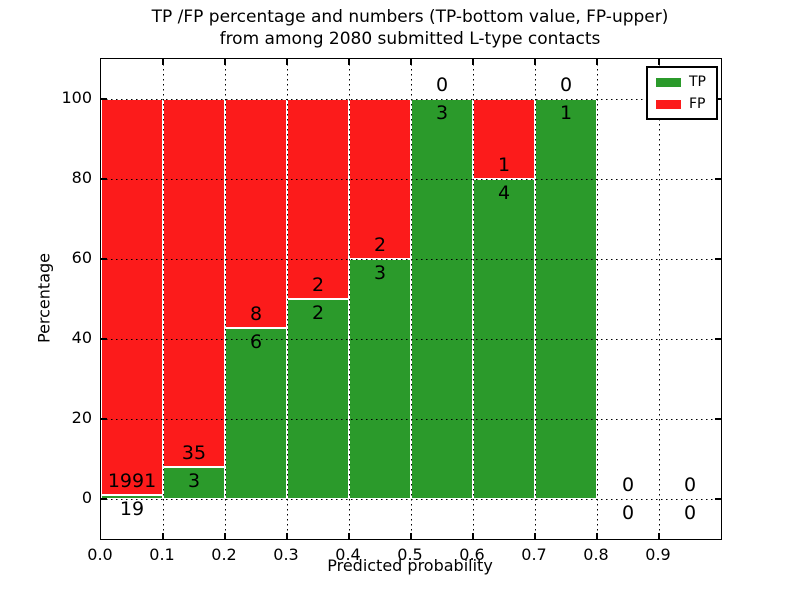 The height and width of the screenshot is (600, 800). What do you see at coordinates (682, 93) in the screenshot?
I see `legend: TP FP` at bounding box center [682, 93].